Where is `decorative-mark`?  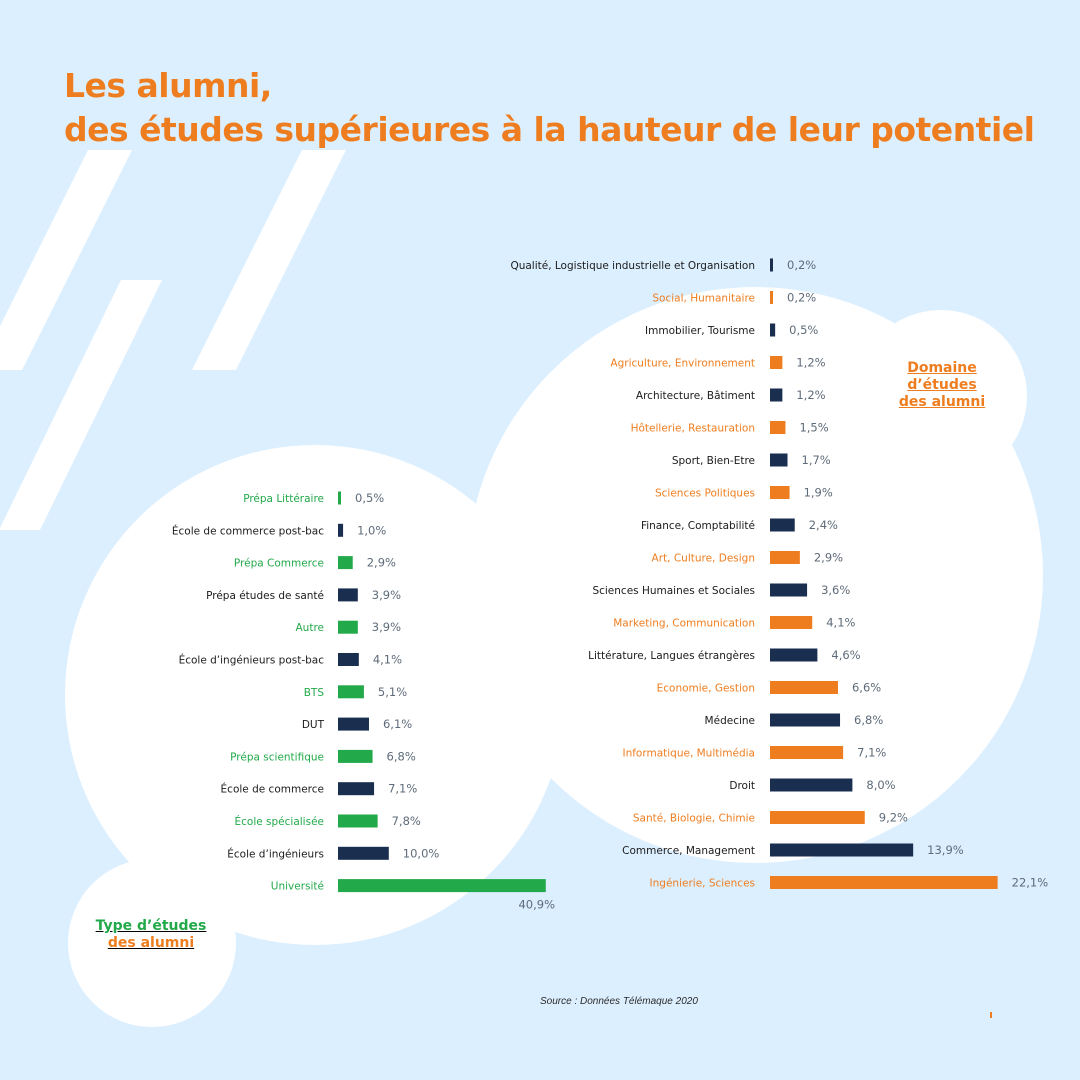 decorative-mark is located at coordinates (991, 1015).